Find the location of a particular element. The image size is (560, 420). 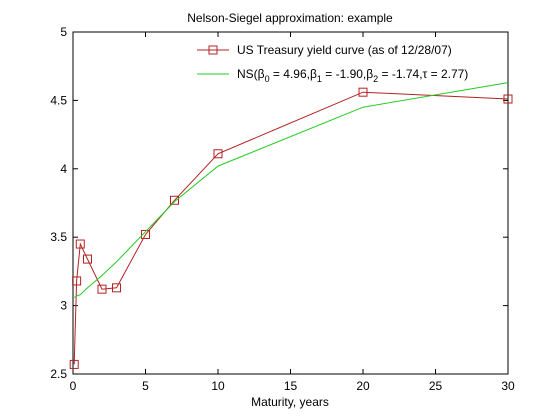

x-tick-label: 15 is located at coordinates (291, 386).